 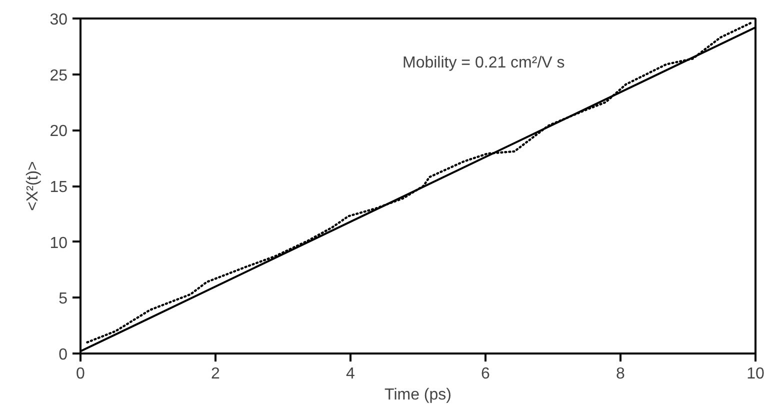 What do you see at coordinates (81, 374) in the screenshot?
I see `x-tick-label: 0` at bounding box center [81, 374].